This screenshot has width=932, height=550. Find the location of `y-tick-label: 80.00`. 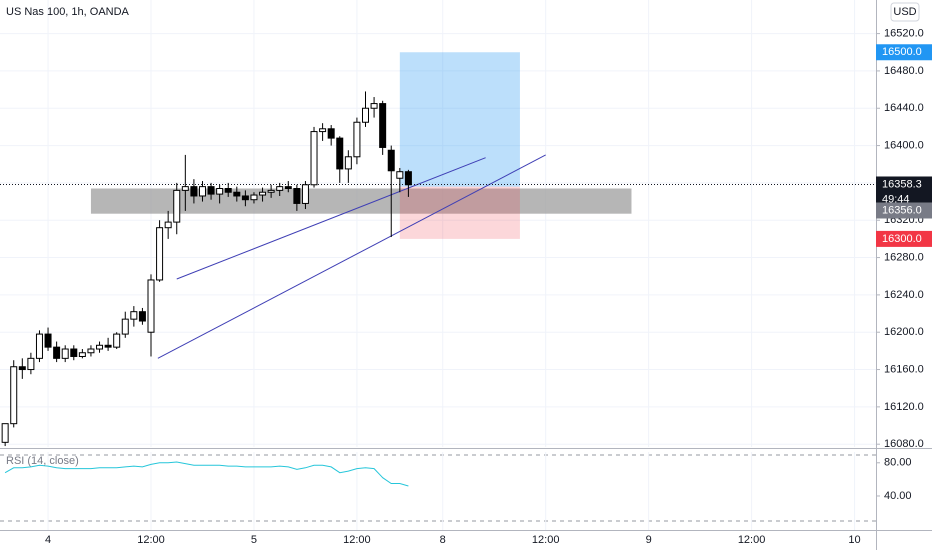

y-tick-label: 80.00 is located at coordinates (898, 463).